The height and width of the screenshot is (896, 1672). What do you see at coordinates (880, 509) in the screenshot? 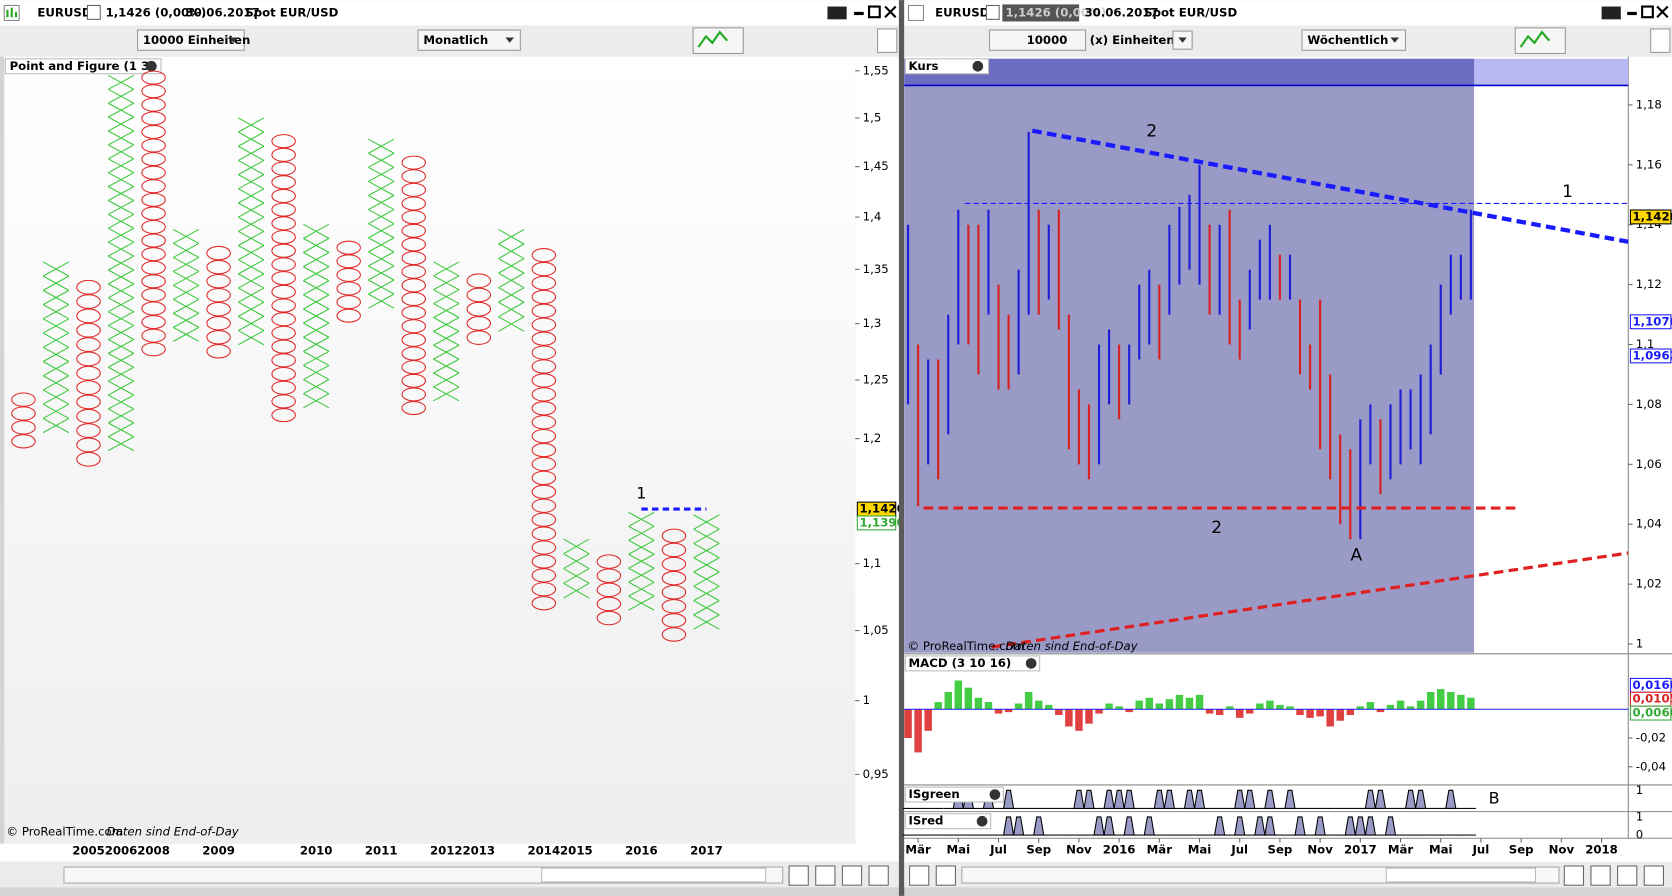
I see `price-label: 1,1426` at bounding box center [880, 509].